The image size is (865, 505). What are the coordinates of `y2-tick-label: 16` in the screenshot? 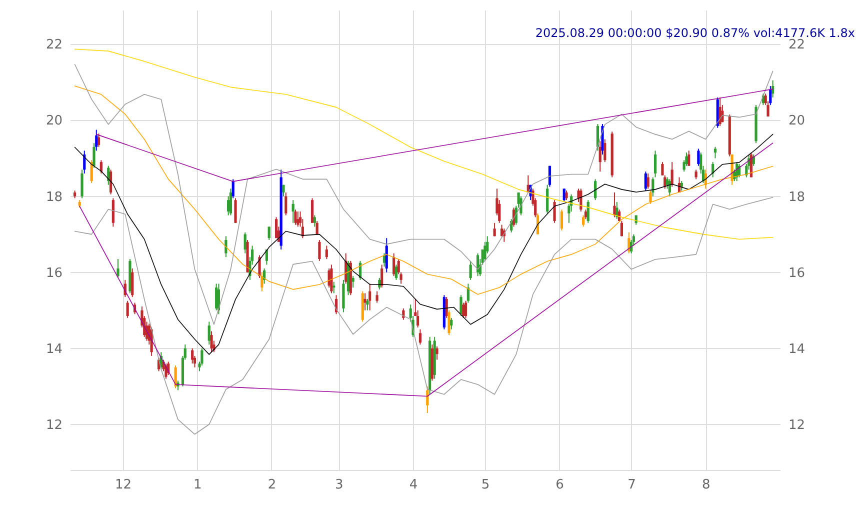 It's located at (797, 273).